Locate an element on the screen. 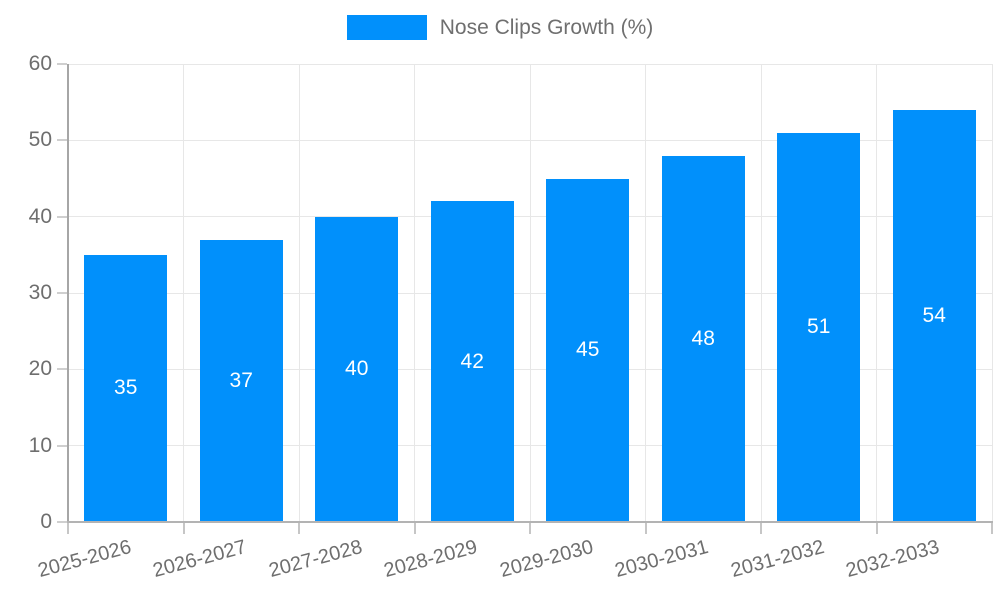  bar: 51 is located at coordinates (819, 327).